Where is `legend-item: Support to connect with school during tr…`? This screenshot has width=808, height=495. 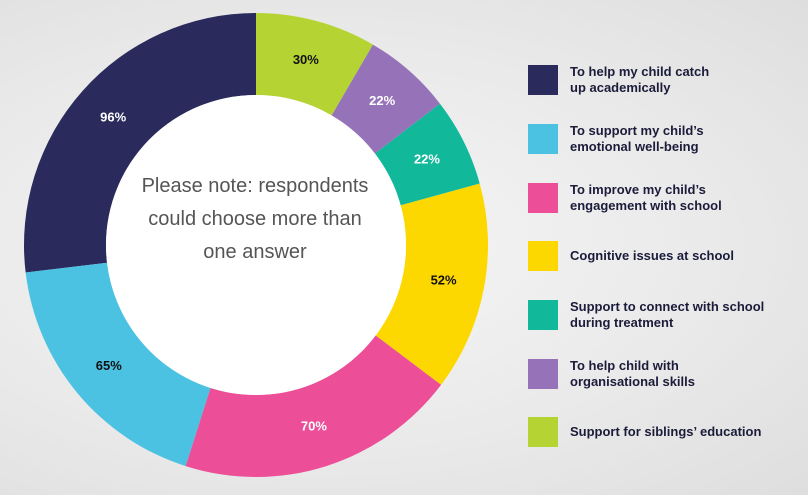
legend-item: Support to connect with school during tr… is located at coordinates (665, 315).